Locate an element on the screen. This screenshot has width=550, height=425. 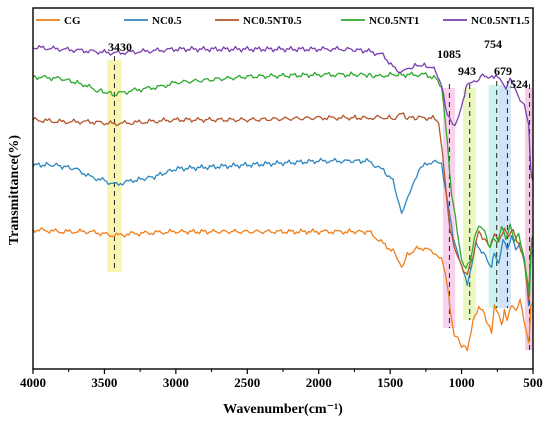
legend: CG NC0.5 NC0.5NT0.5 NC0.5NT1 NC0.5NT1.5 is located at coordinates (283, 21).